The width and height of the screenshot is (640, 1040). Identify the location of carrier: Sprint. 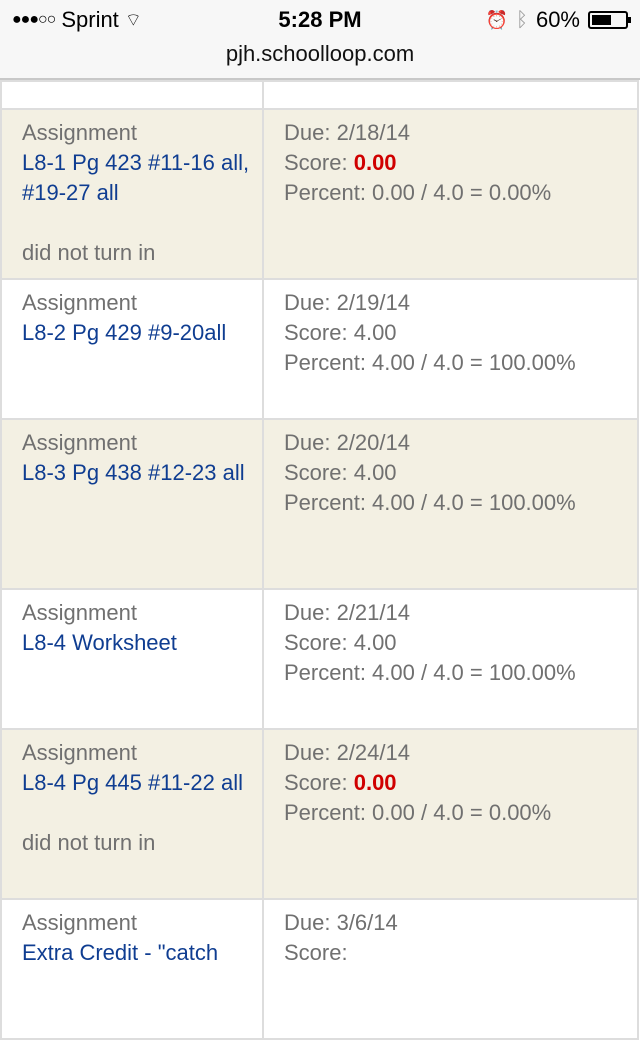
(90, 19).